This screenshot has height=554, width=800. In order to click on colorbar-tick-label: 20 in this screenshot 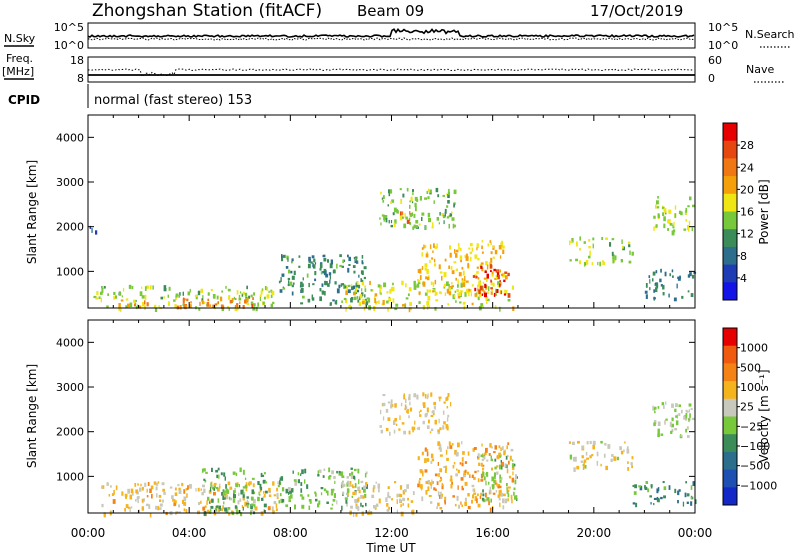, I will do `click(747, 189)`.